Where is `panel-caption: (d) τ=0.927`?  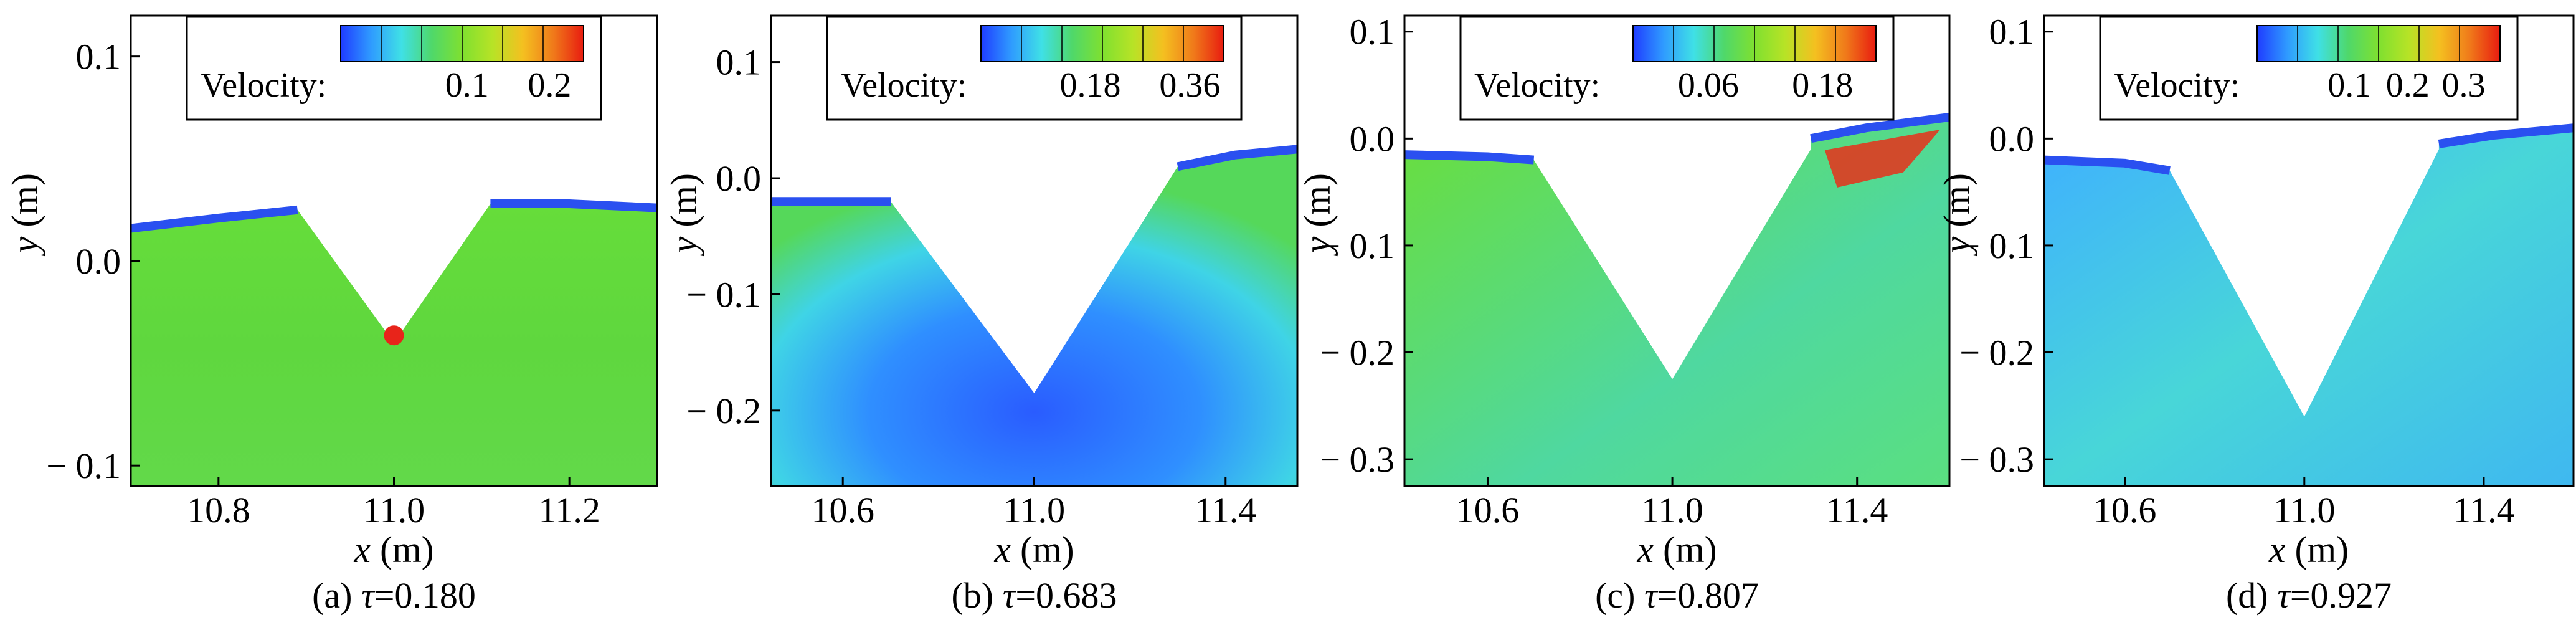
panel-caption: (d) τ=0.927 is located at coordinates (2309, 595).